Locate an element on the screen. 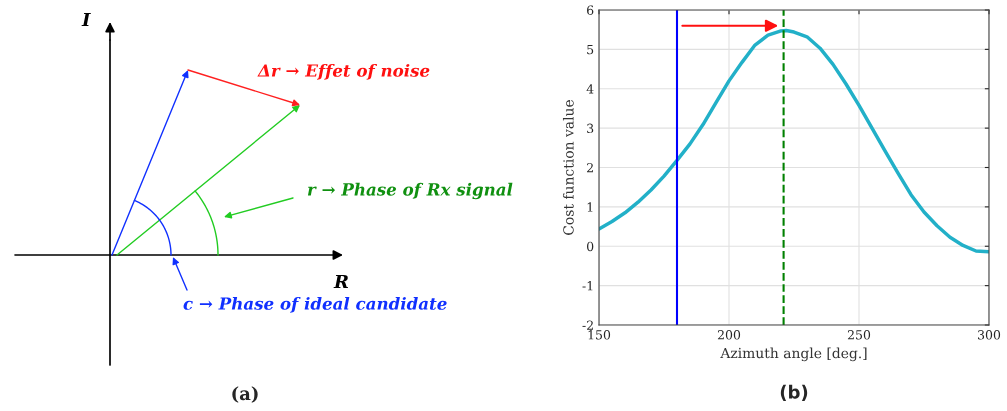  y-tick-label: -1 is located at coordinates (587, 286).